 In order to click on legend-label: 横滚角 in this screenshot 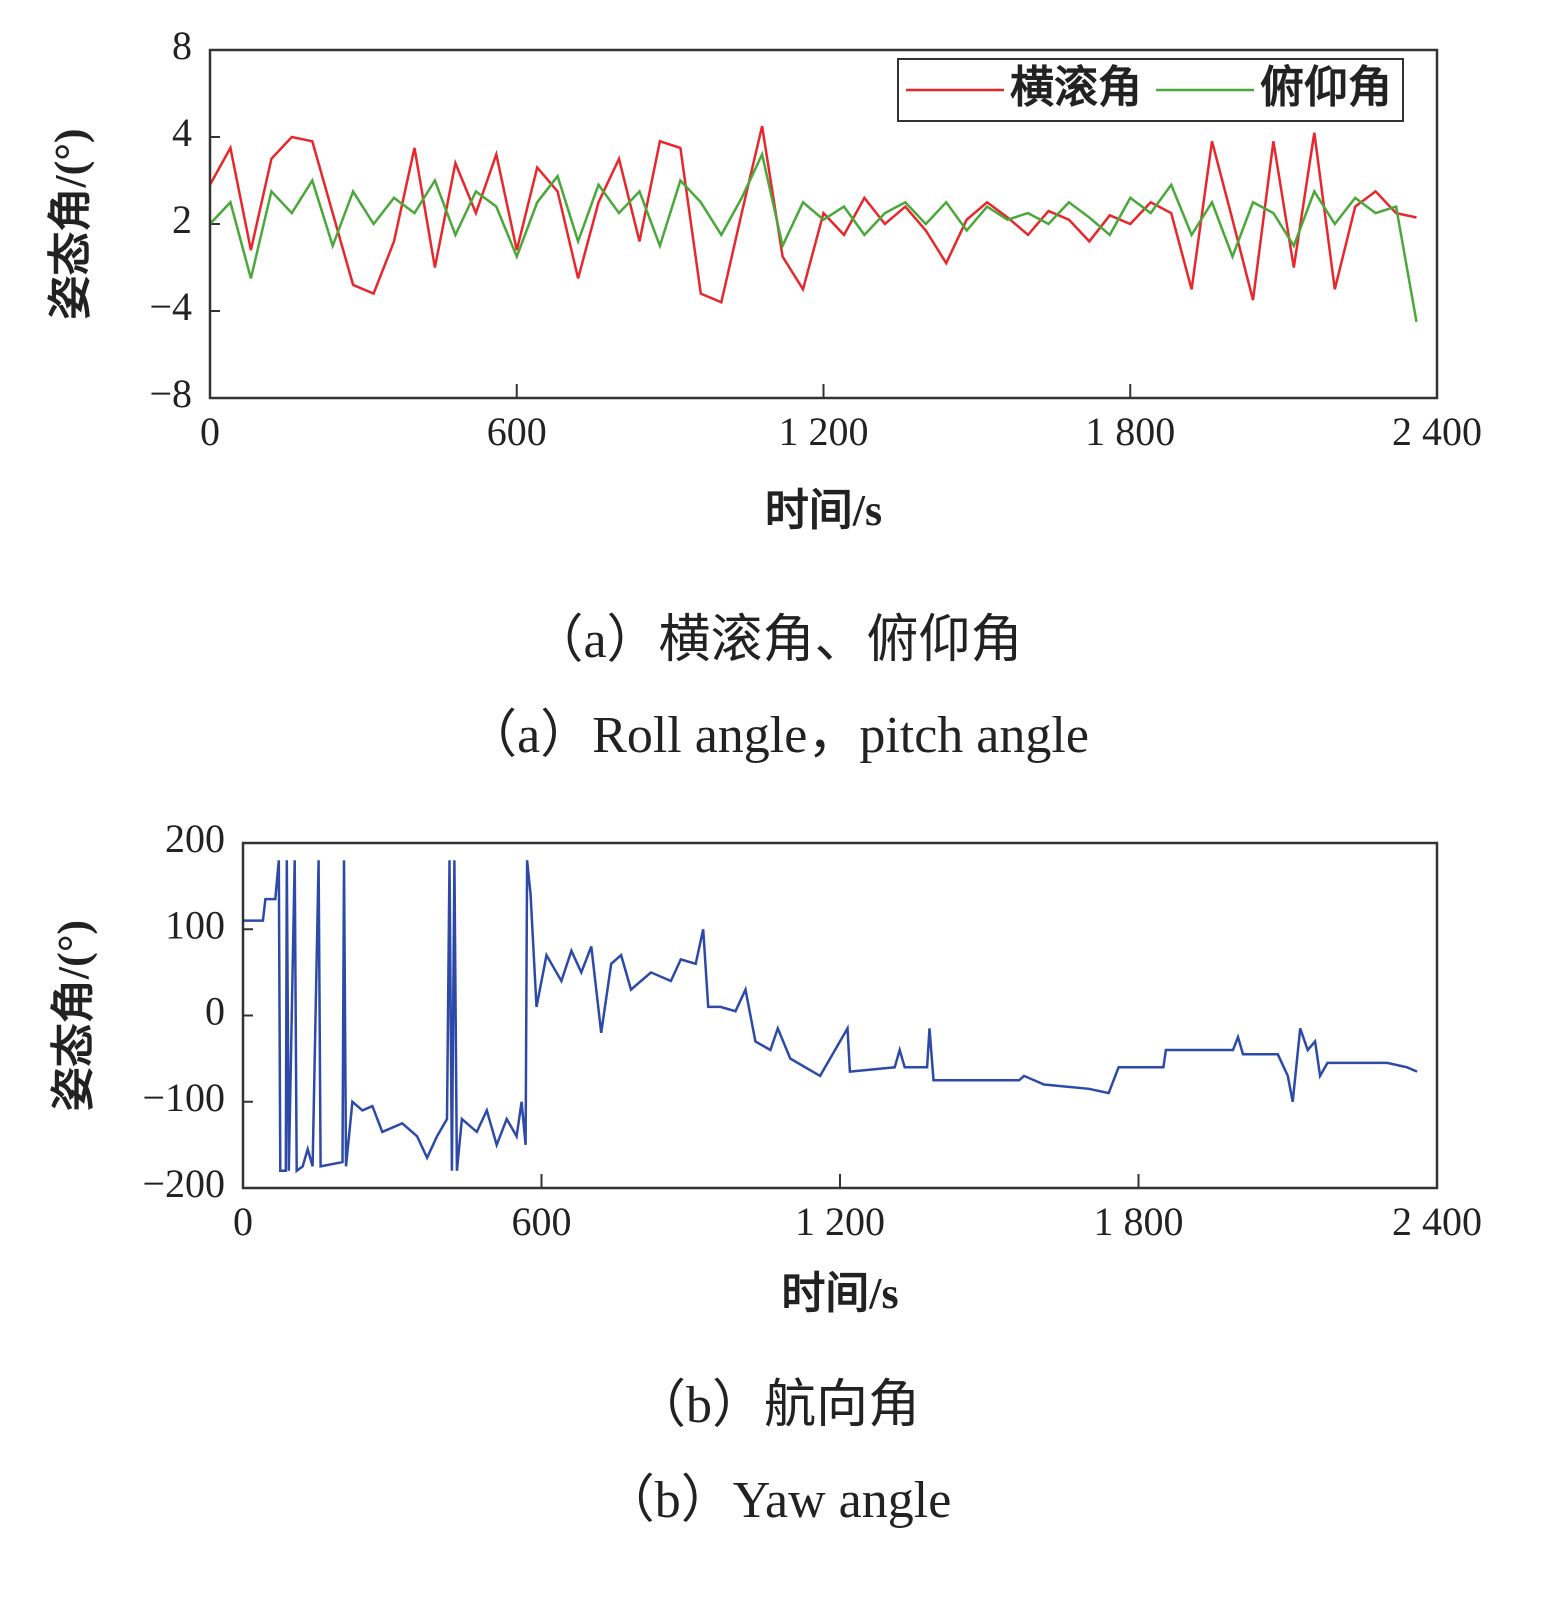, I will do `click(1076, 87)`.